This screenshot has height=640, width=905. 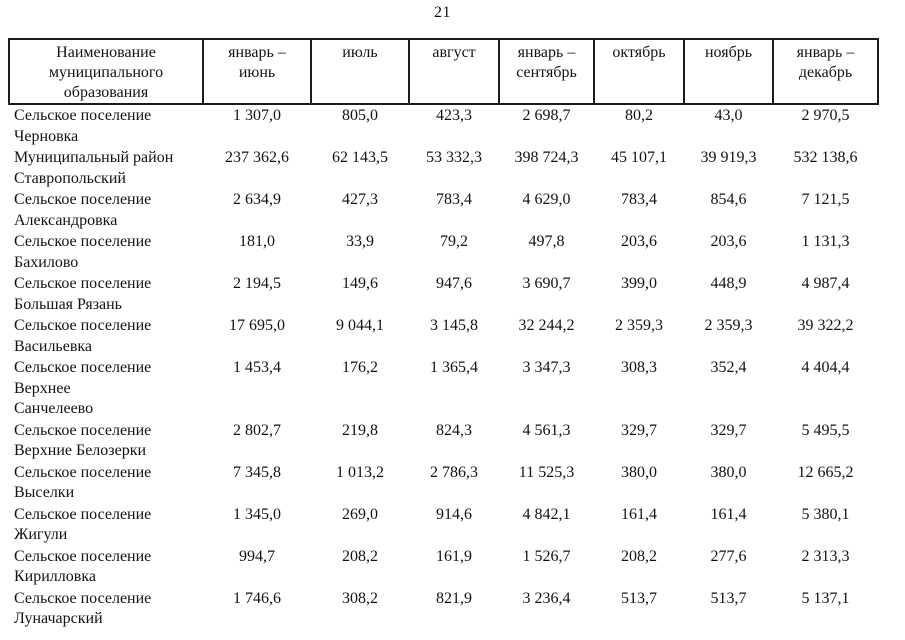 What do you see at coordinates (546, 556) in the screenshot?
I see `value-cell: 1 526,7` at bounding box center [546, 556].